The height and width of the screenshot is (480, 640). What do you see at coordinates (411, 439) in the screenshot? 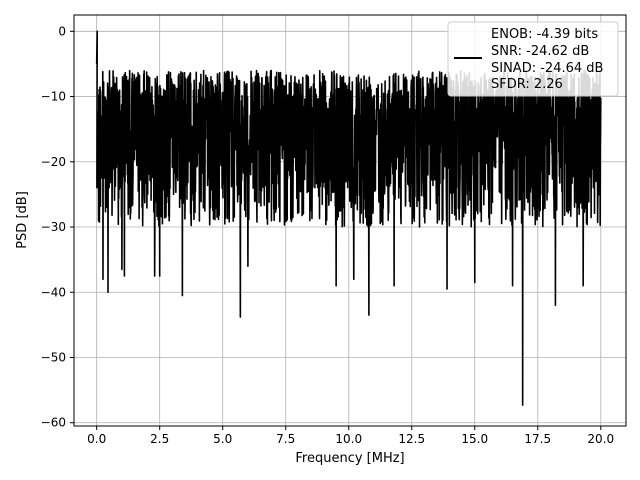
I see `x-tick-label: 12.5` at bounding box center [411, 439].